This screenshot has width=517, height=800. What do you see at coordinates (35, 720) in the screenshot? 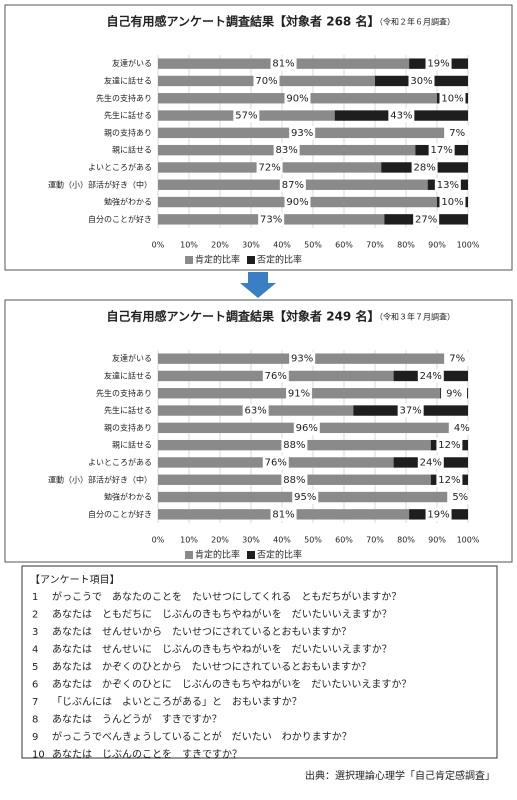
I see `item-number: 8` at bounding box center [35, 720].